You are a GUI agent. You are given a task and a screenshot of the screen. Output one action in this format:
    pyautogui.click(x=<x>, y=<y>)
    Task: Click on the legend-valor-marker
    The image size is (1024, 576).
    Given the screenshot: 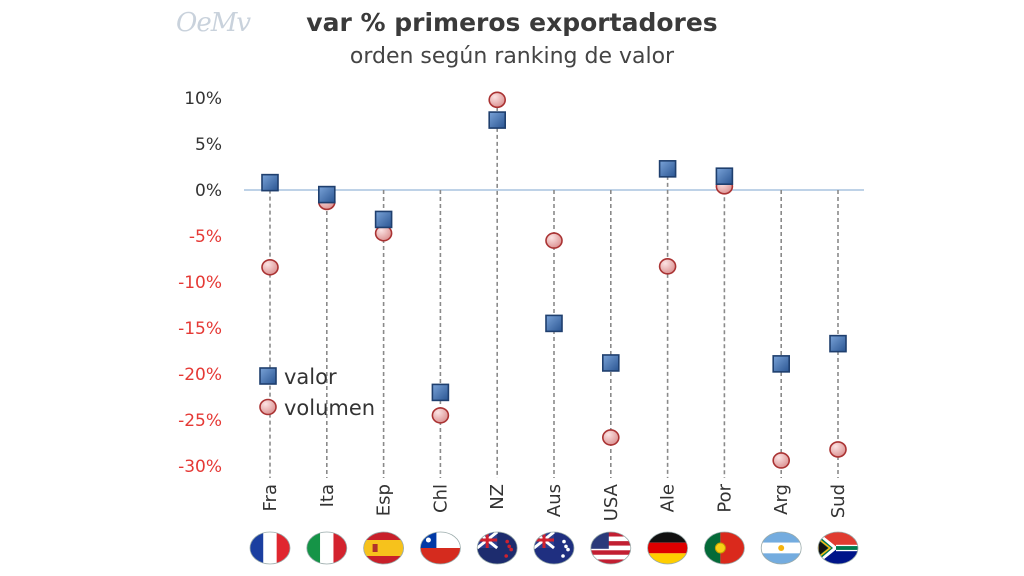 What is the action you would take?
    pyautogui.click(x=268, y=376)
    